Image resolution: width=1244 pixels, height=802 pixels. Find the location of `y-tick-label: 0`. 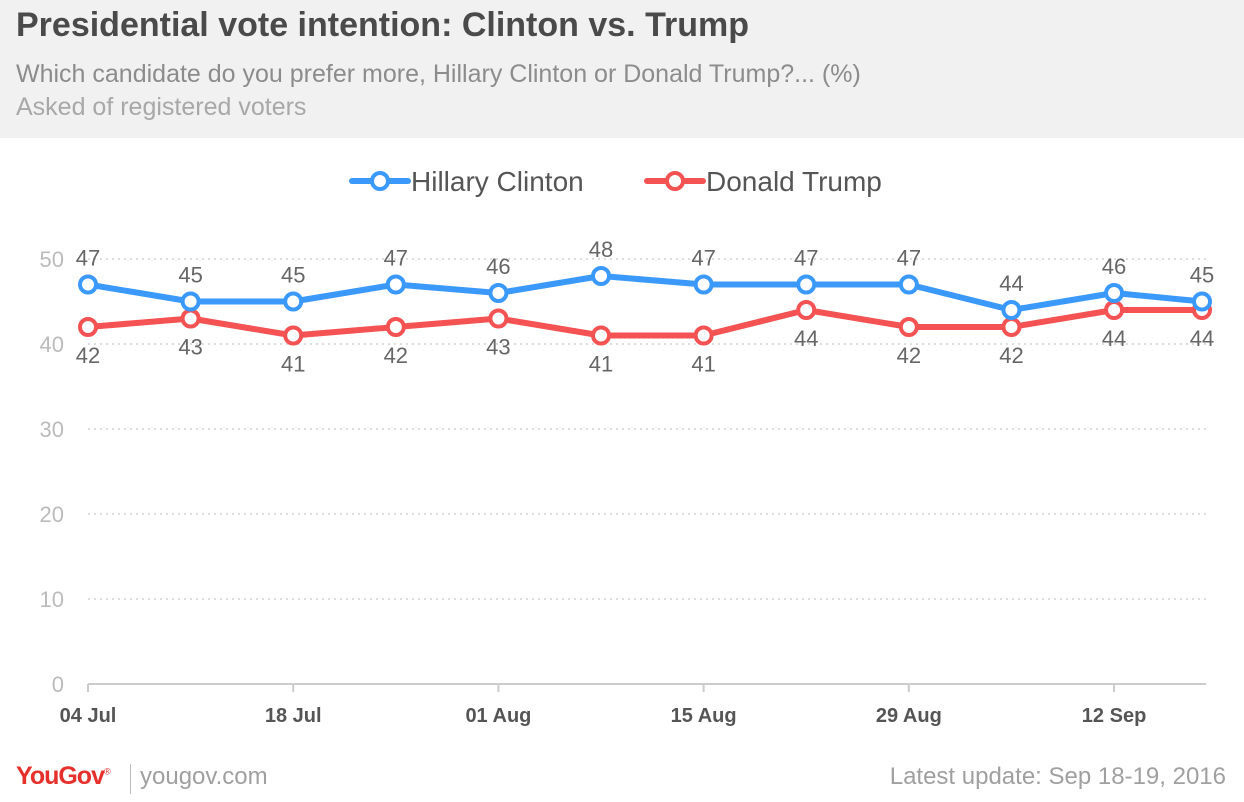

y-tick-label: 0 is located at coordinates (58, 684).